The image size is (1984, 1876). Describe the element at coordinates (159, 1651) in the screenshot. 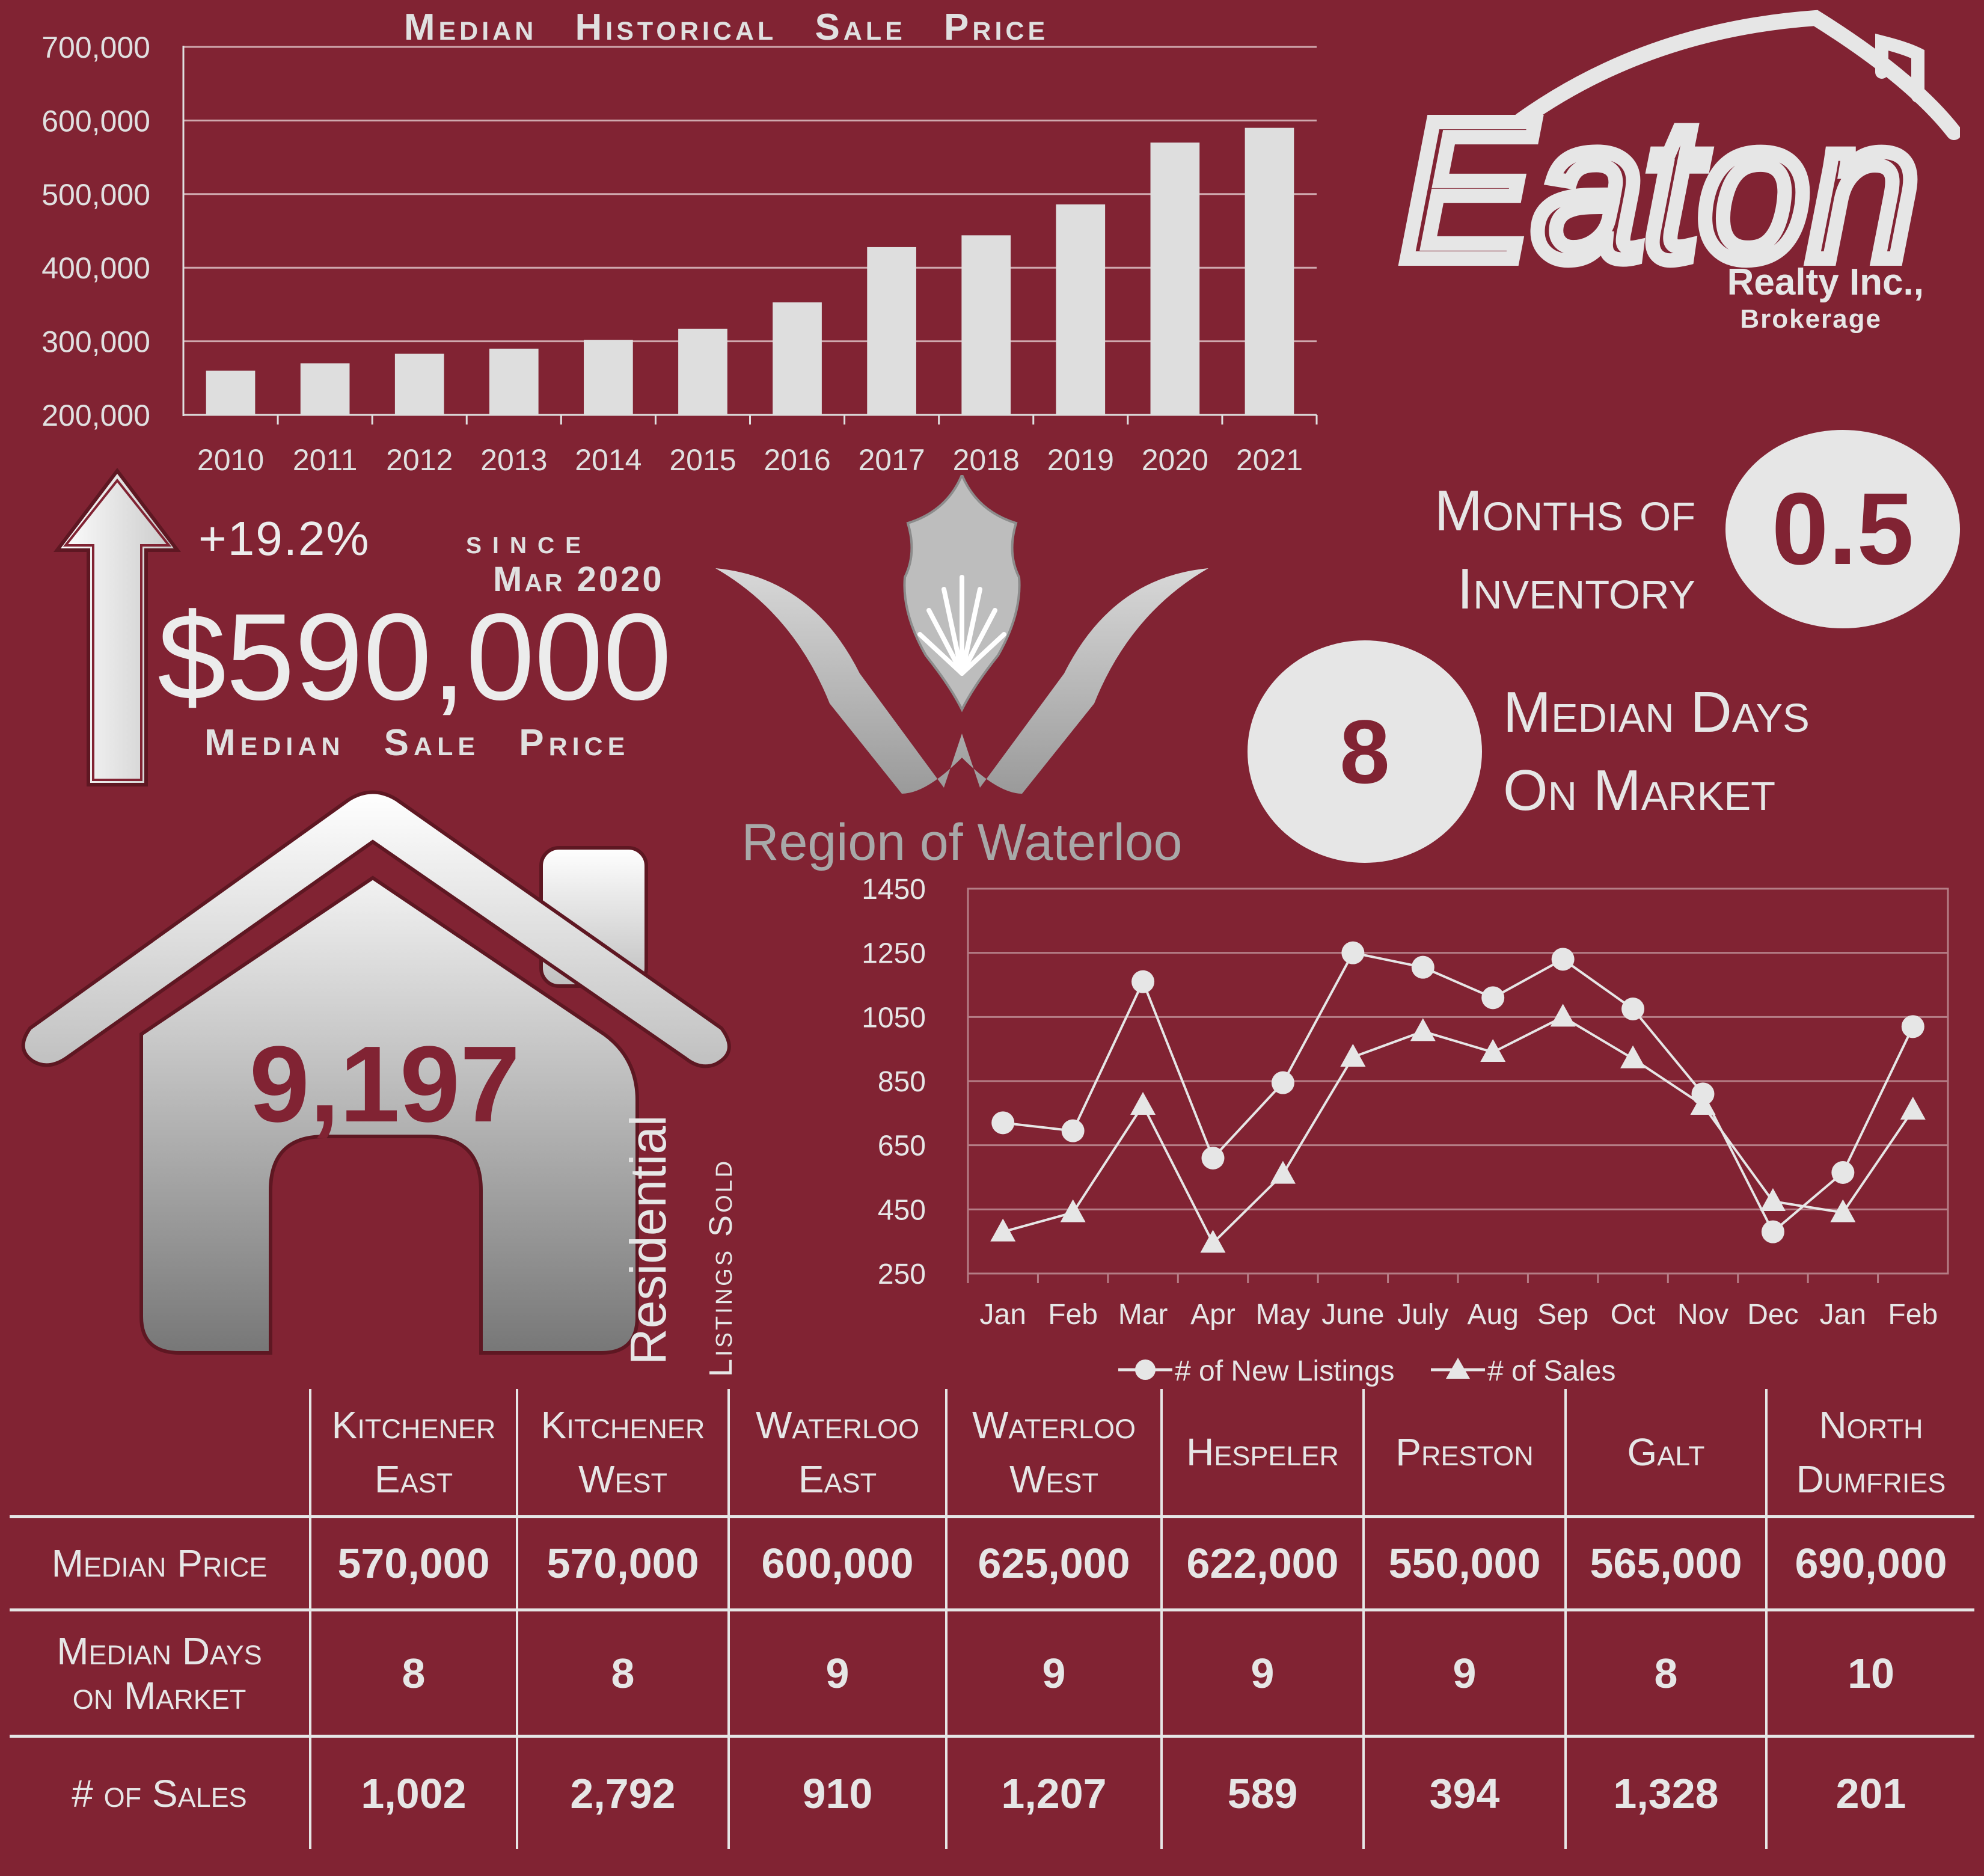

I see `row-header-line: Median Days` at that location.